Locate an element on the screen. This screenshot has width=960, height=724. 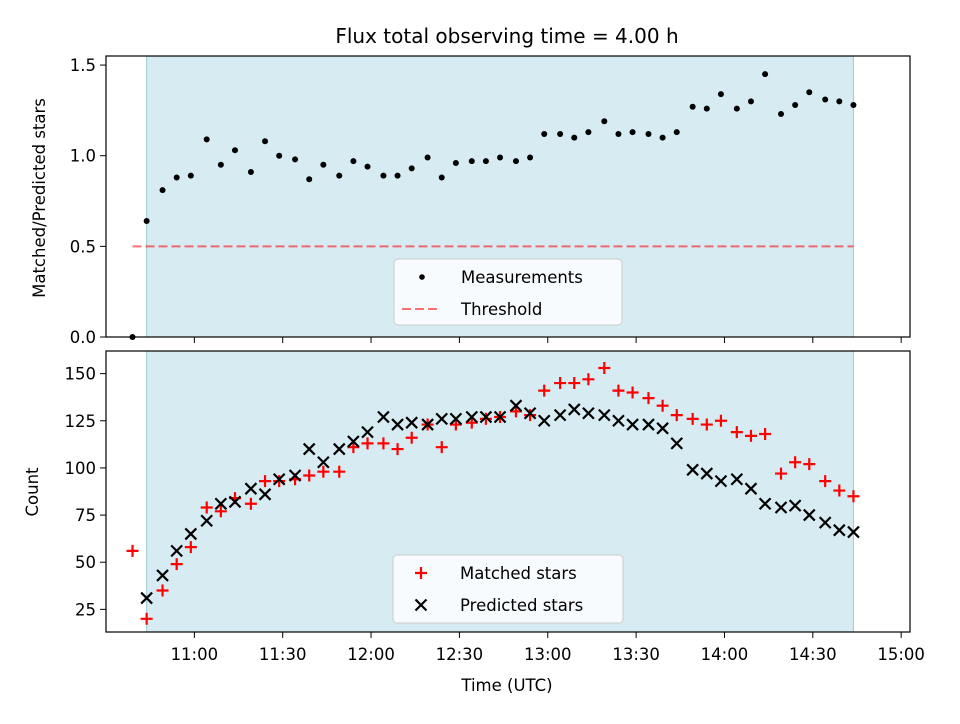
legend-label: Measurements is located at coordinates (522, 277).